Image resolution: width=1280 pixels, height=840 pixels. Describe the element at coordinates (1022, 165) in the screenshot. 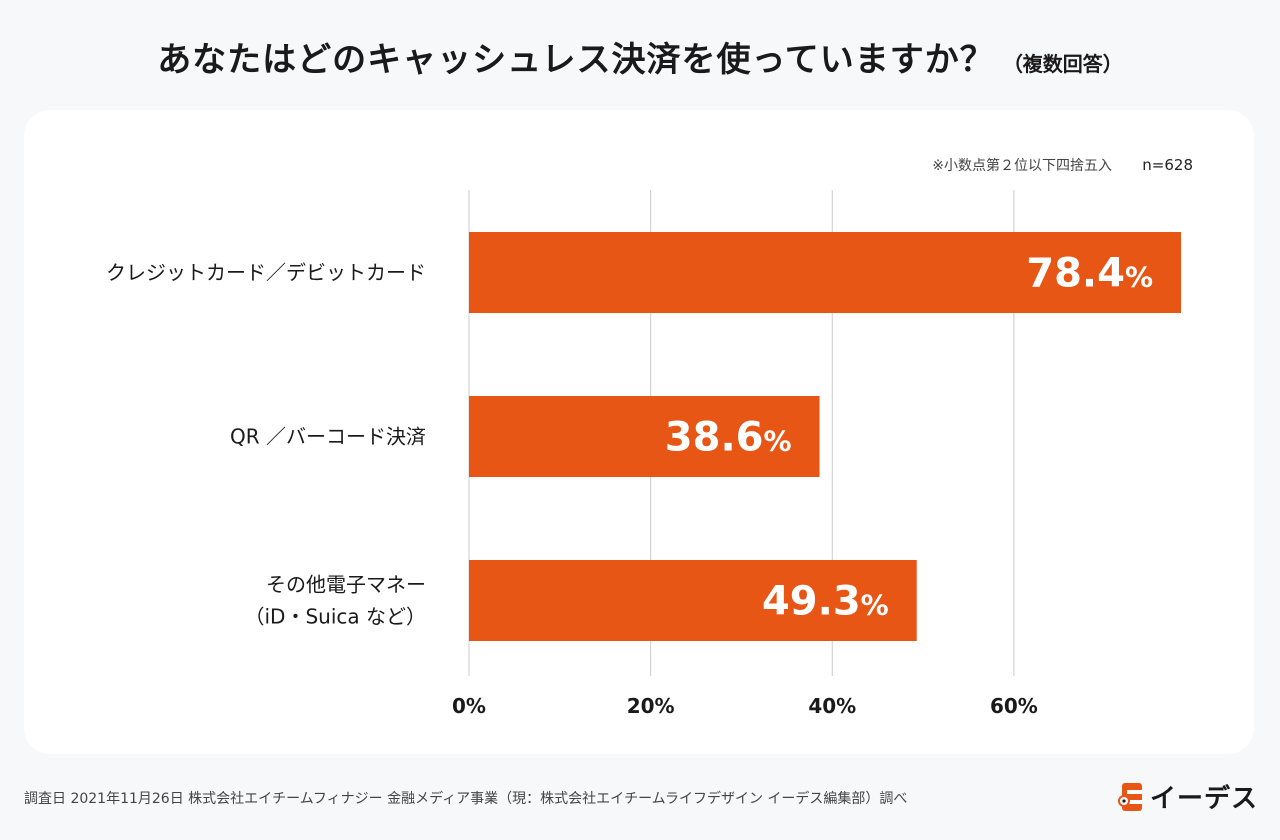

I see `chart-note: ※小数点第２位以下四捨五入` at that location.